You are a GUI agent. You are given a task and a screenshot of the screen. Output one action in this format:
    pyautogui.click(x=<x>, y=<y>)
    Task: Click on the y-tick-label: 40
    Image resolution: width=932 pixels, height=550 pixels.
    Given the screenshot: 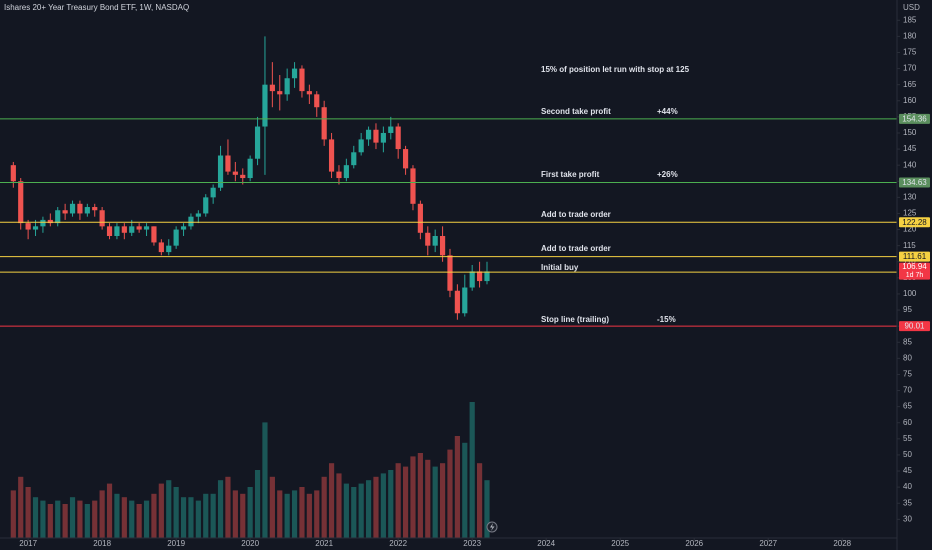 What is the action you would take?
    pyautogui.click(x=907, y=486)
    